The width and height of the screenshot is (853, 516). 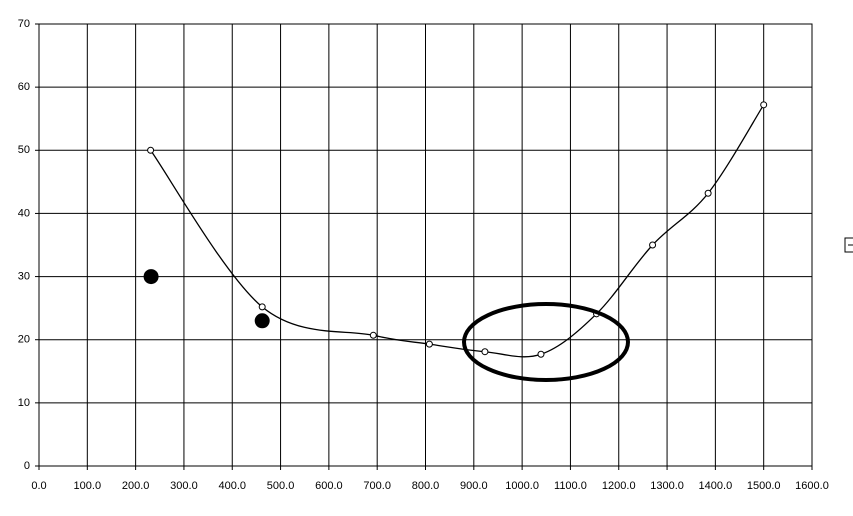 What do you see at coordinates (38, 486) in the screenshot?
I see `x-tick-label: 0.0` at bounding box center [38, 486].